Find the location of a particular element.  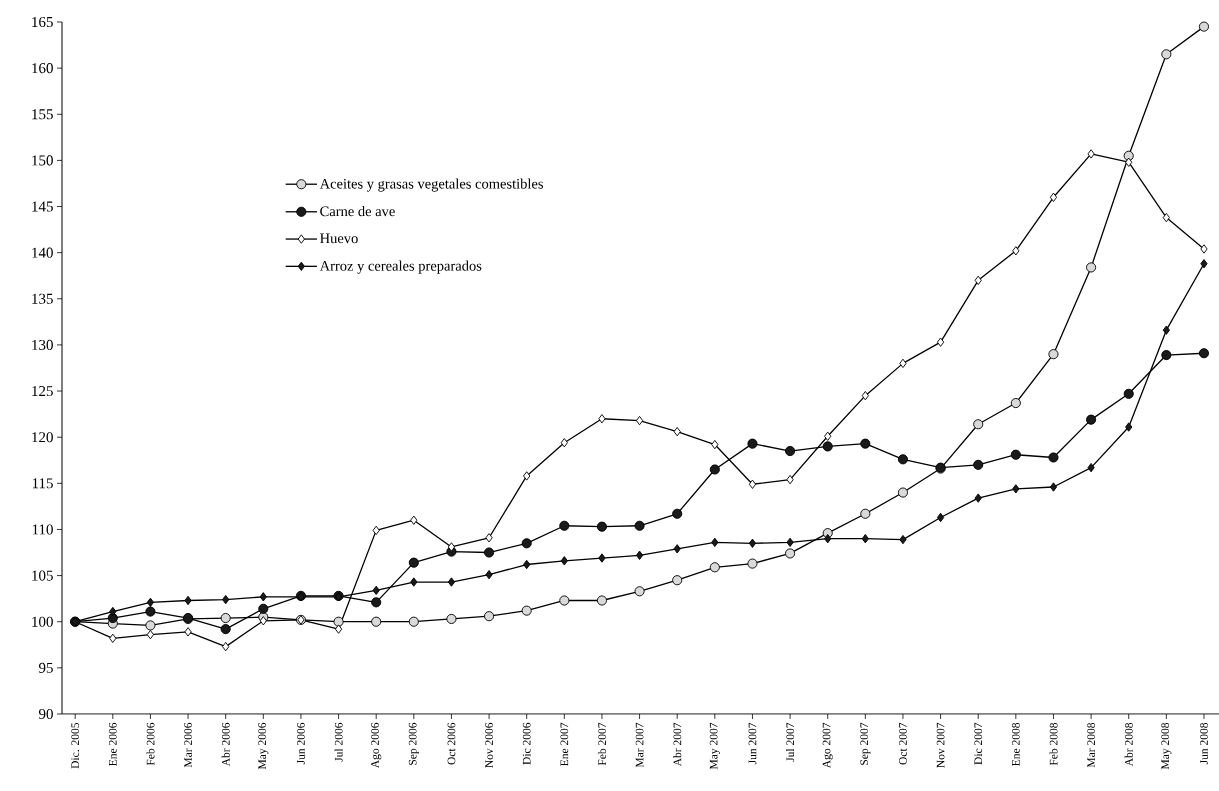

x-tick-label: Nov 2006 is located at coordinates (489, 745).